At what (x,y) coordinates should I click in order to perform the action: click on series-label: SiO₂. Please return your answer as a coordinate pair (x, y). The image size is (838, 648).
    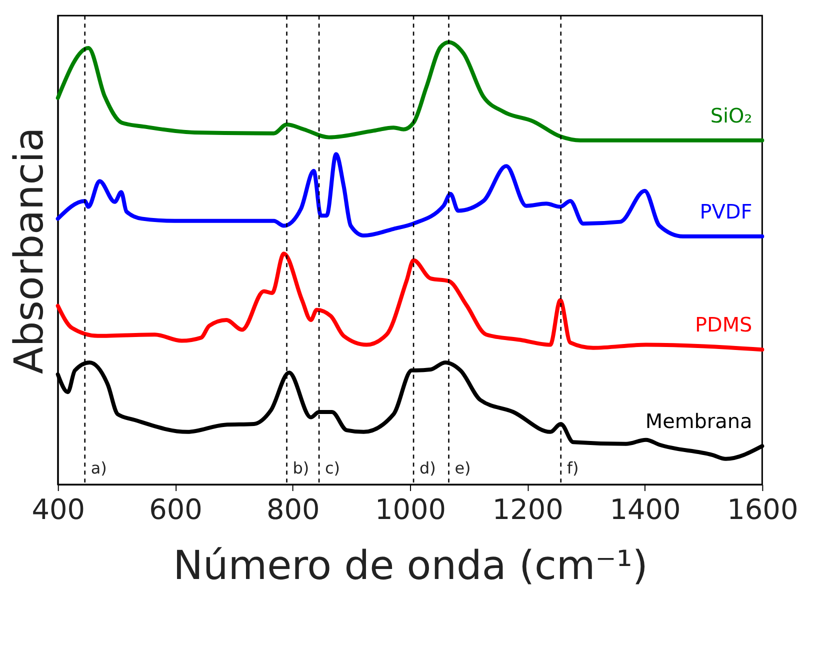
    Looking at the image, I should click on (731, 115).